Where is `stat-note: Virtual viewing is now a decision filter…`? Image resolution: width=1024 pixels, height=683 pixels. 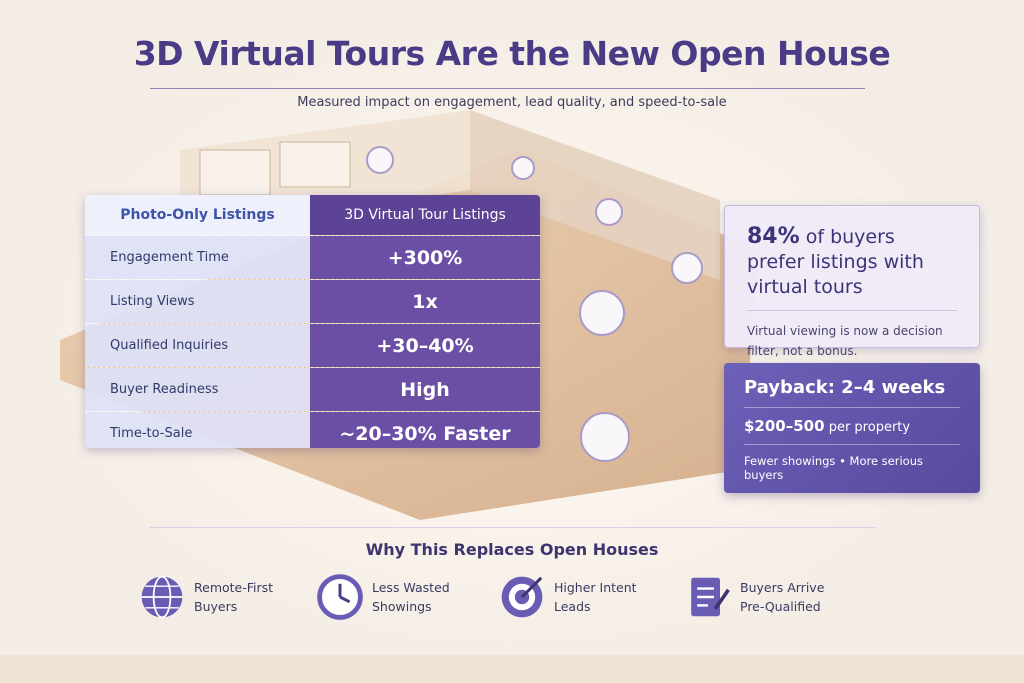 stat-note: Virtual viewing is now a decision filter… is located at coordinates (845, 341).